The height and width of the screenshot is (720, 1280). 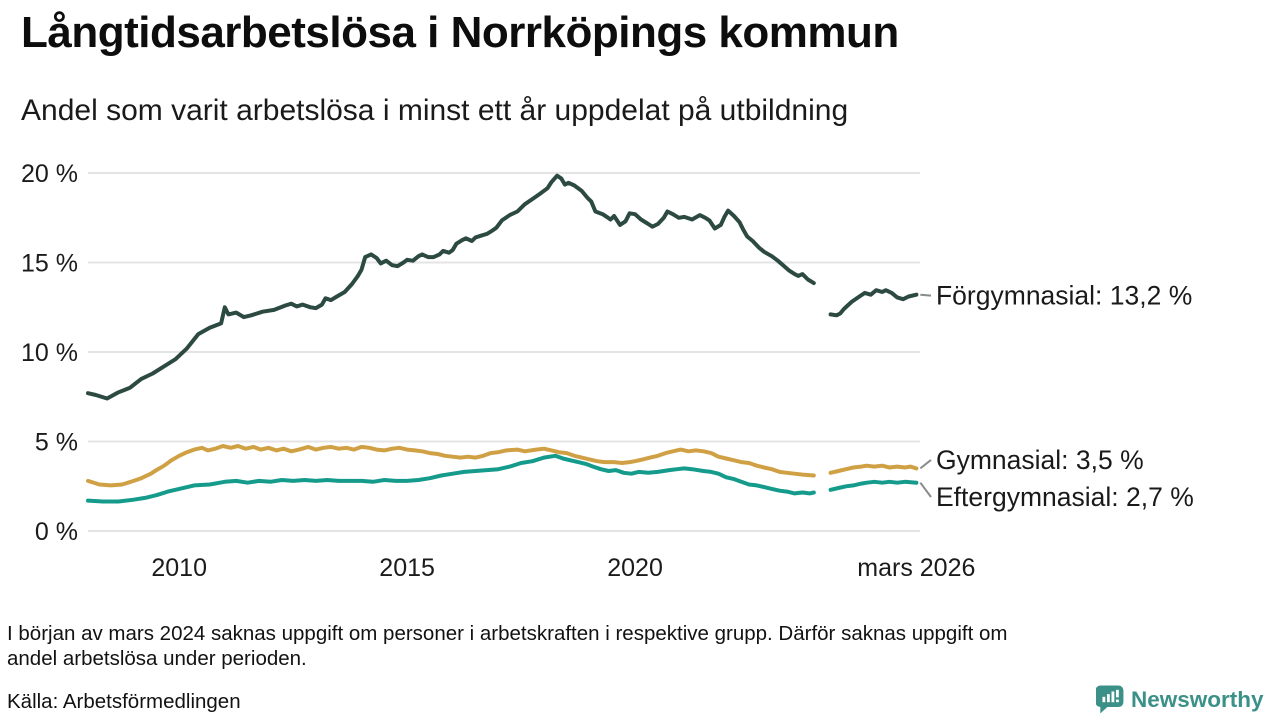 I want to click on newsworthy-logo: Newsworthy, so click(x=1180, y=699).